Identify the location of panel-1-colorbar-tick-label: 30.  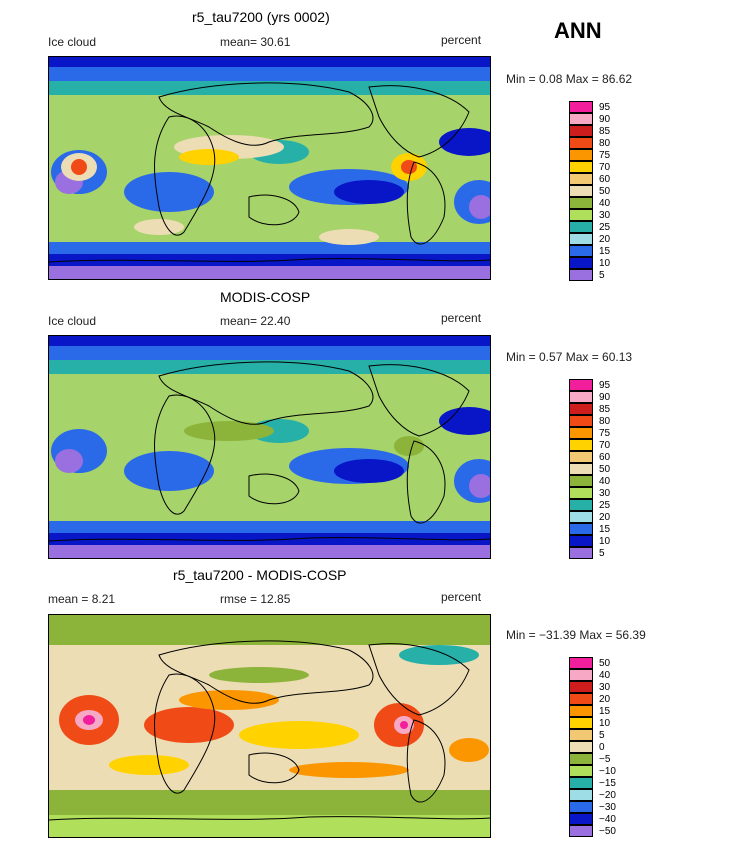
(605, 215).